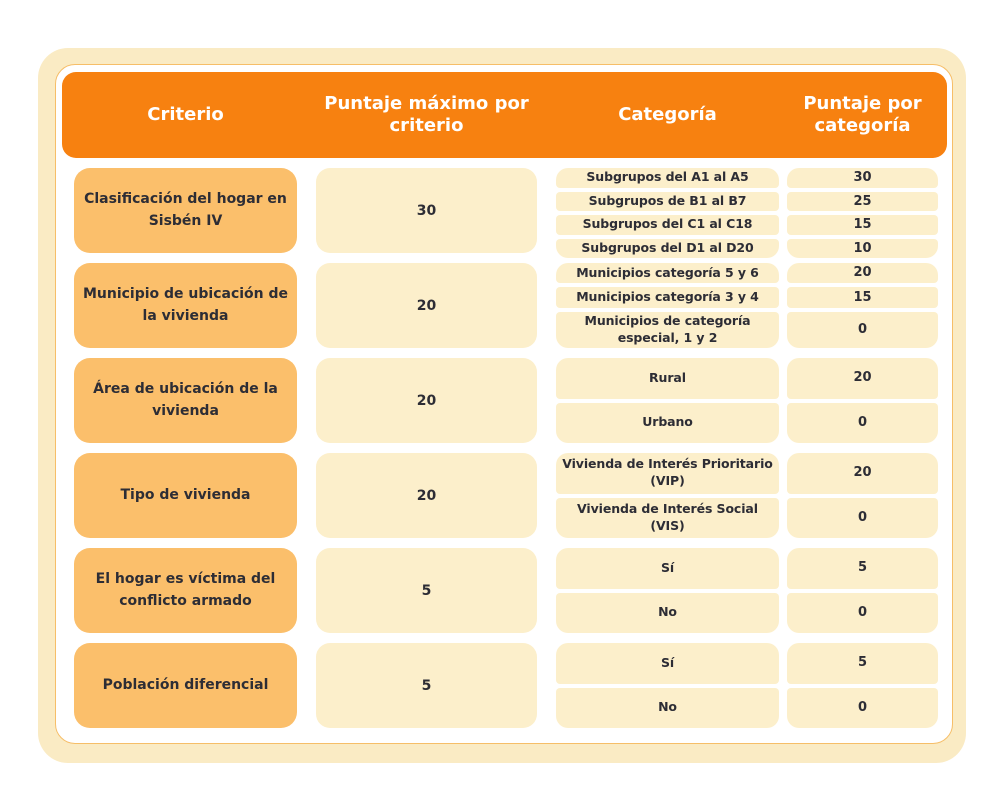 The width and height of the screenshot is (1000, 800). I want to click on max-score-cell: 30, so click(426, 210).